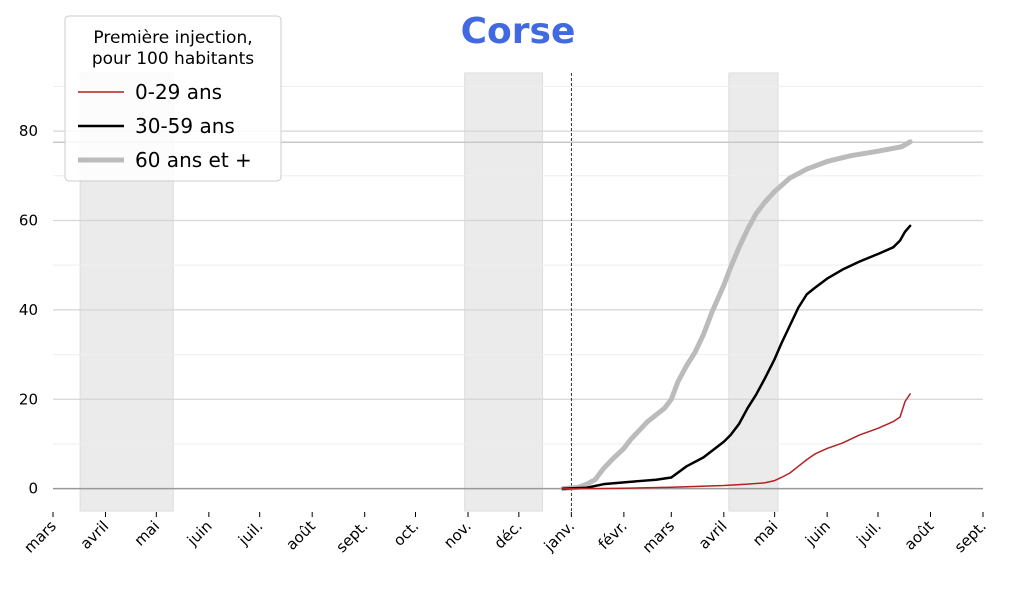 This screenshot has width=1011, height=589. Describe the element at coordinates (33, 489) in the screenshot. I see `y-tick-label: 0` at that location.